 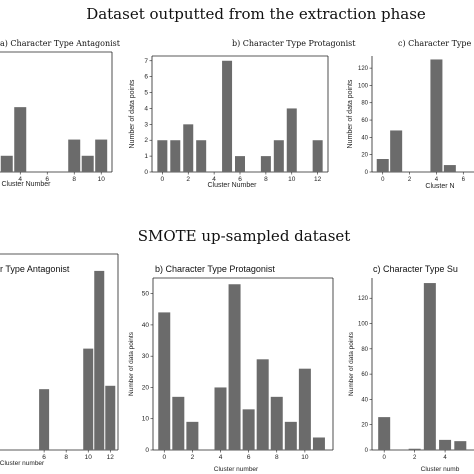 I want to click on chart-title: c) Character Type, so click(x=435, y=43).